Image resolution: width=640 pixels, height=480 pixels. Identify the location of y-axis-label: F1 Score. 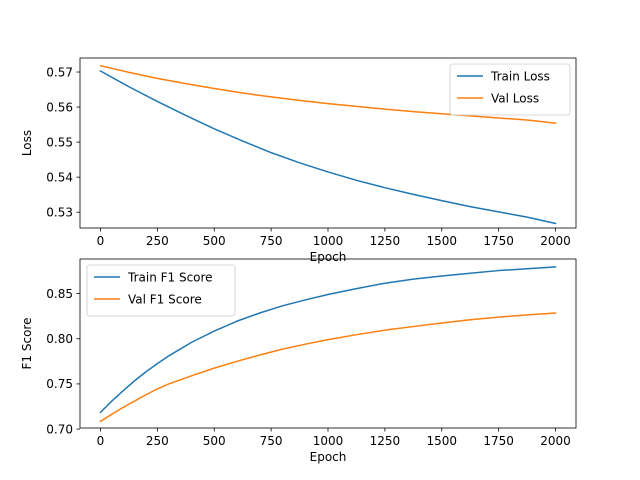
(27, 344).